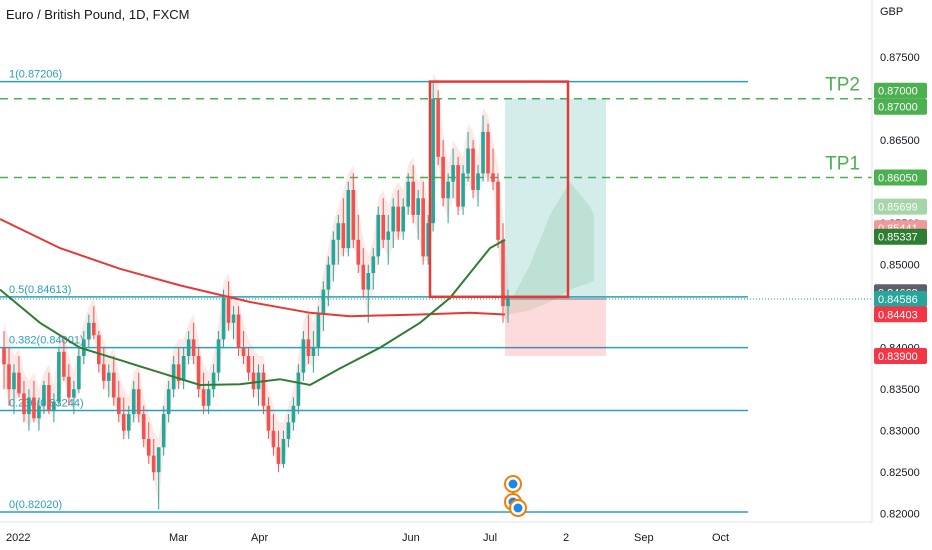 The image size is (932, 550). Describe the element at coordinates (900, 58) in the screenshot. I see `price-tick-label: 0.87500` at that location.